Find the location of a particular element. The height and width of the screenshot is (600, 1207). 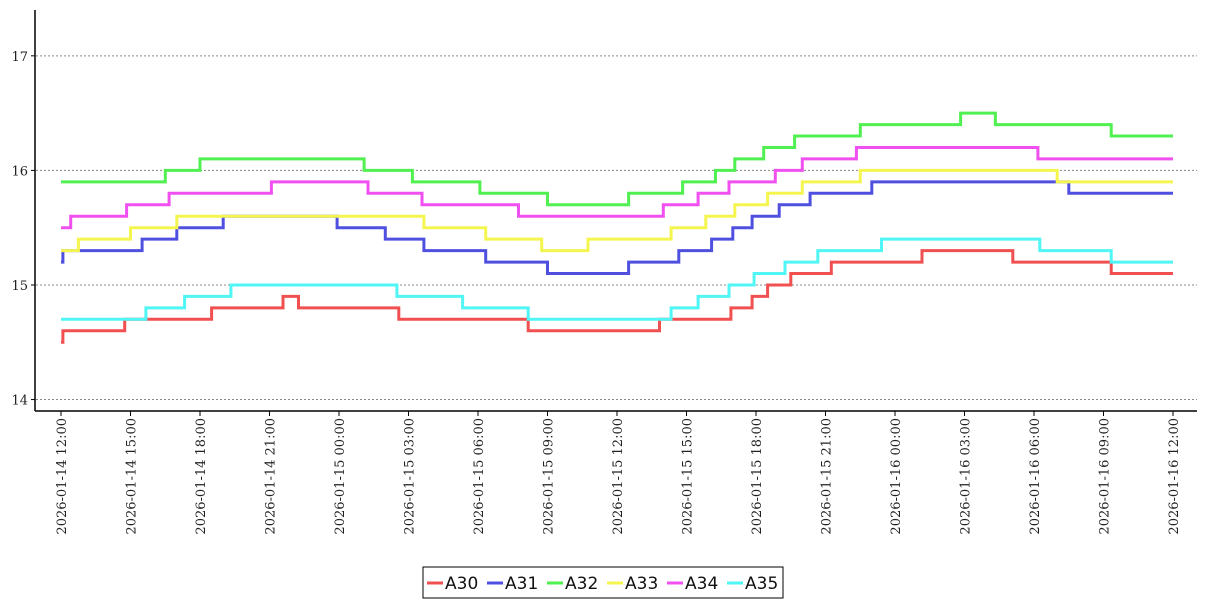

y-tick-label: 17 is located at coordinates (19, 57).